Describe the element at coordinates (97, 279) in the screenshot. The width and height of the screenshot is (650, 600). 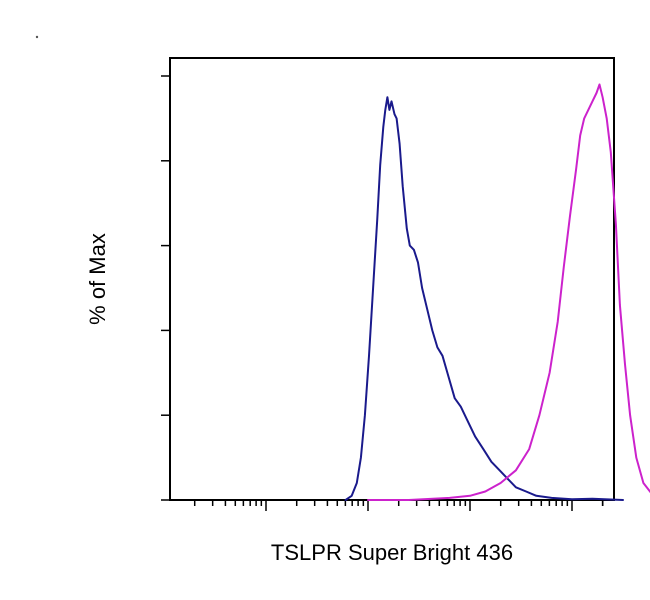
I see `y-axis-title: % of Max` at that location.